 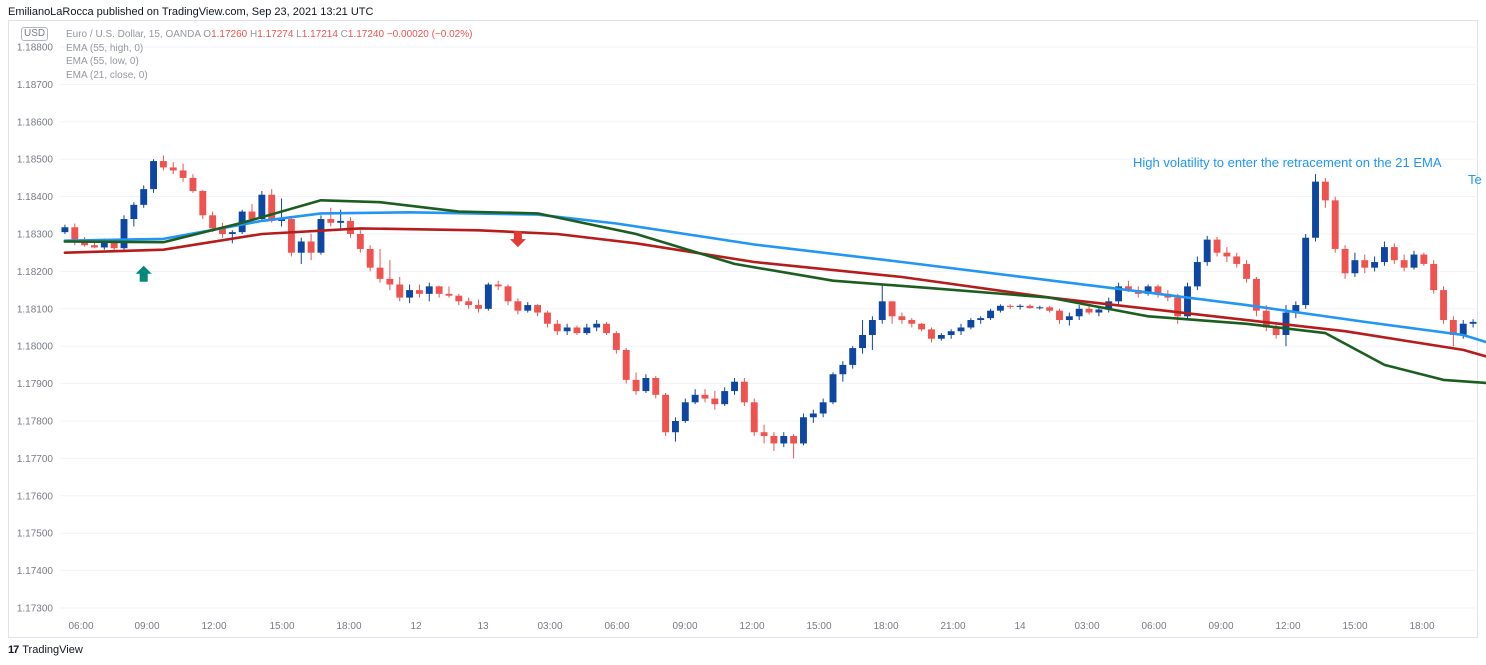 What do you see at coordinates (35, 160) in the screenshot?
I see `y-tick-label: 1.18500` at bounding box center [35, 160].